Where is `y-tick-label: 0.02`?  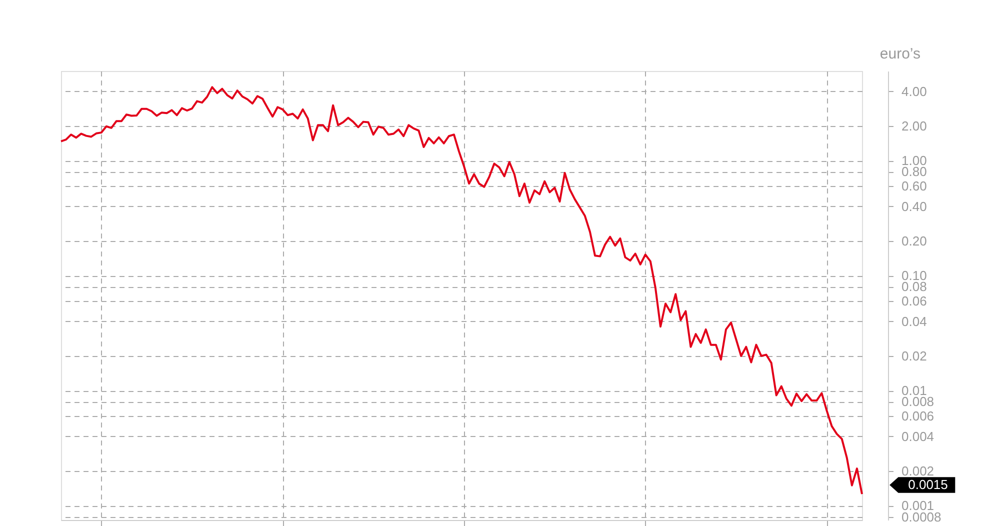 y-tick-label: 0.02 is located at coordinates (914, 356).